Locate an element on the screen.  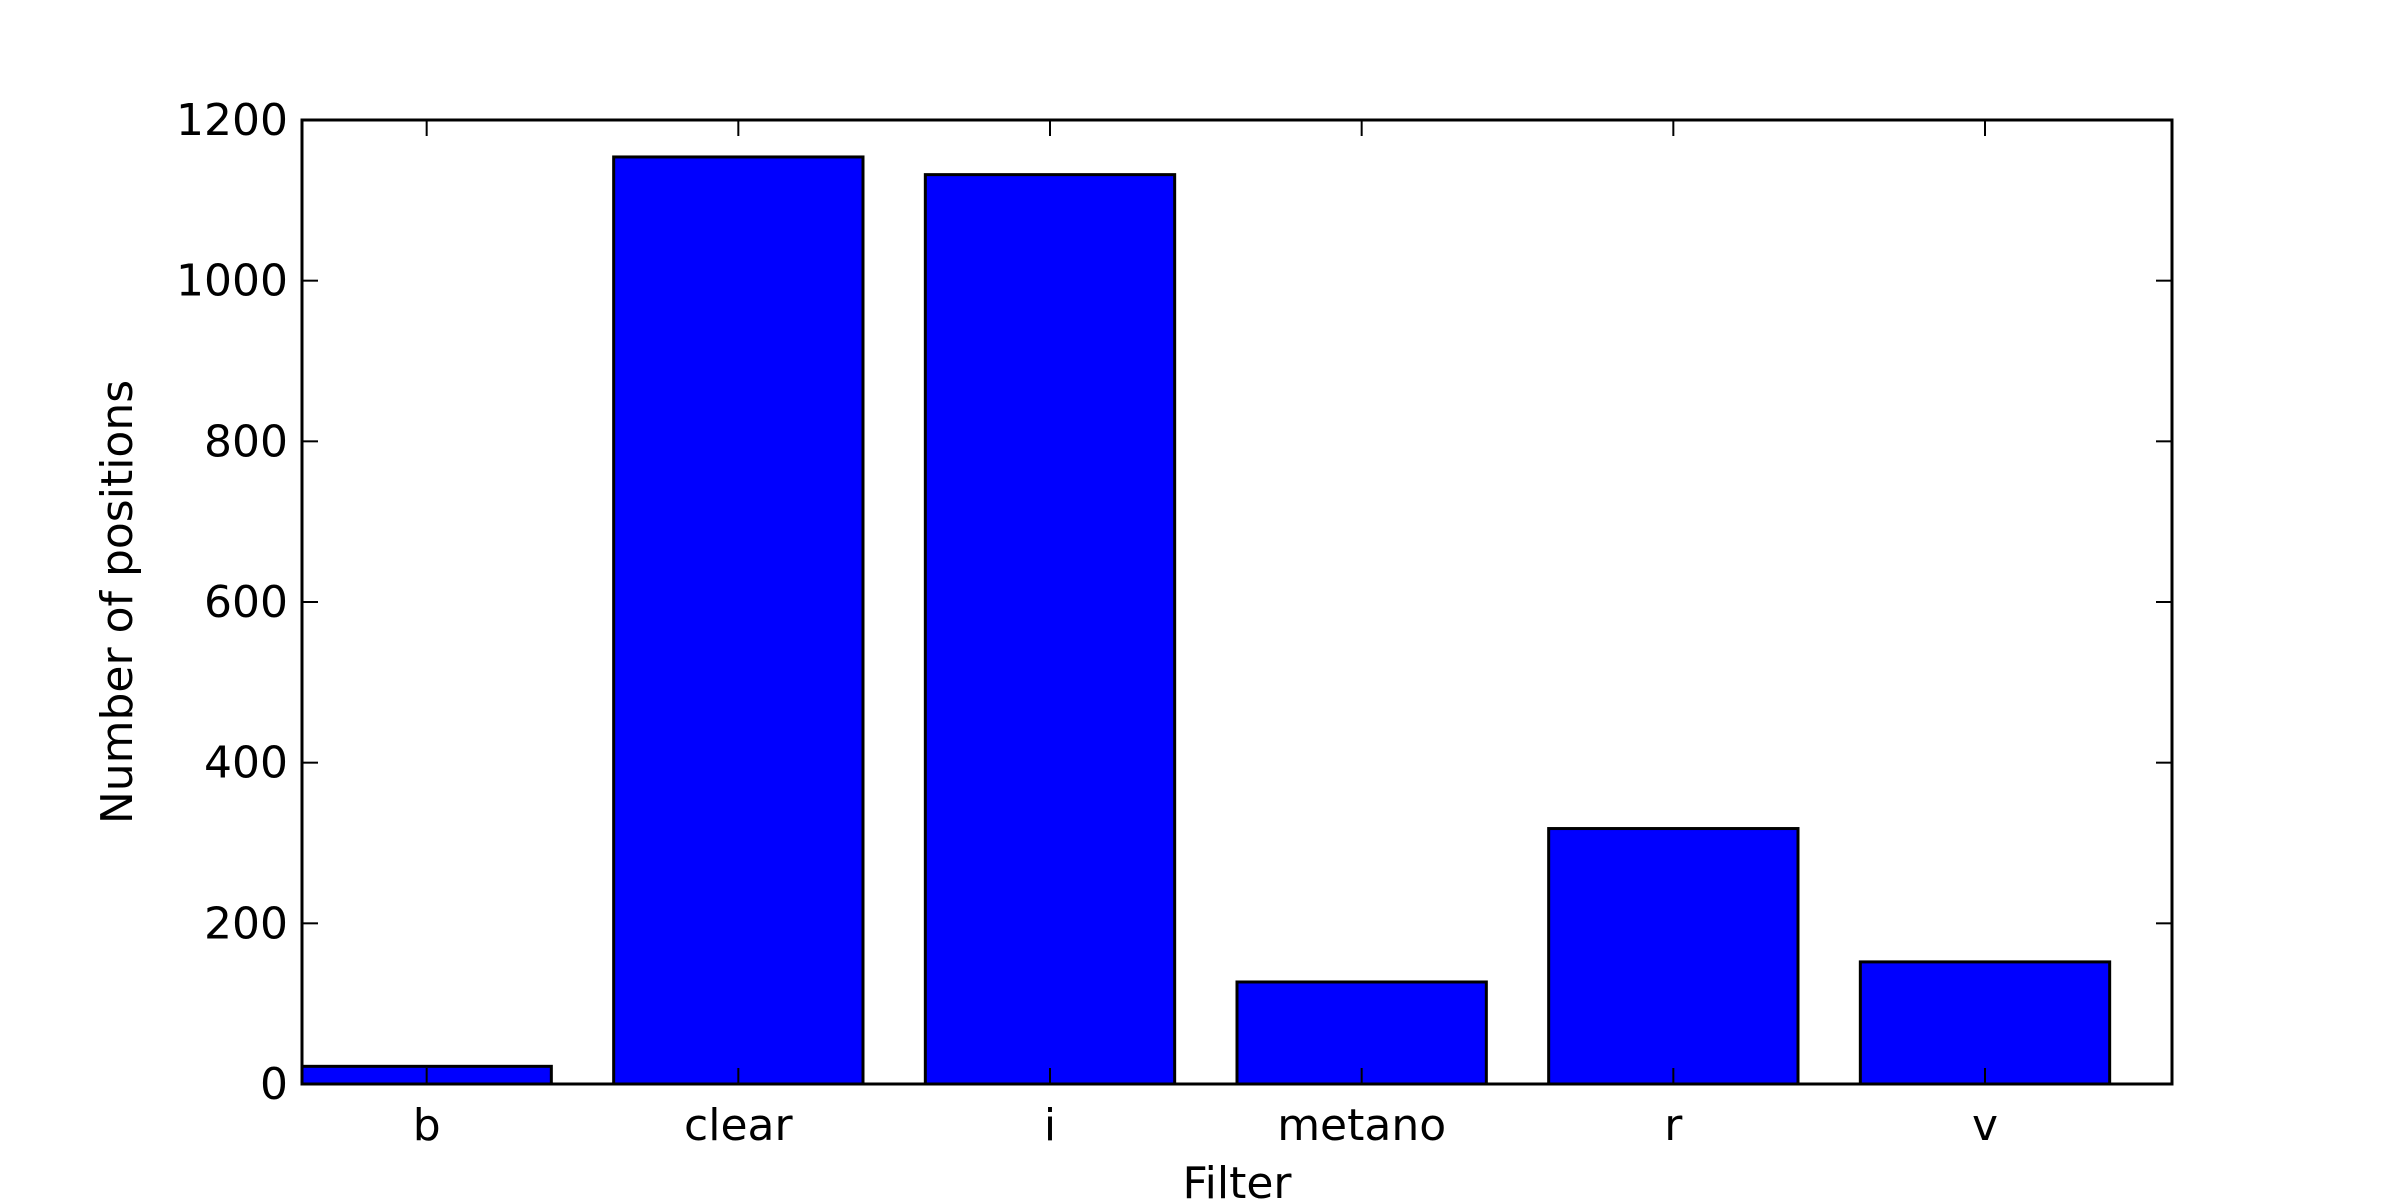
x-tick-label: i is located at coordinates (1050, 1125).